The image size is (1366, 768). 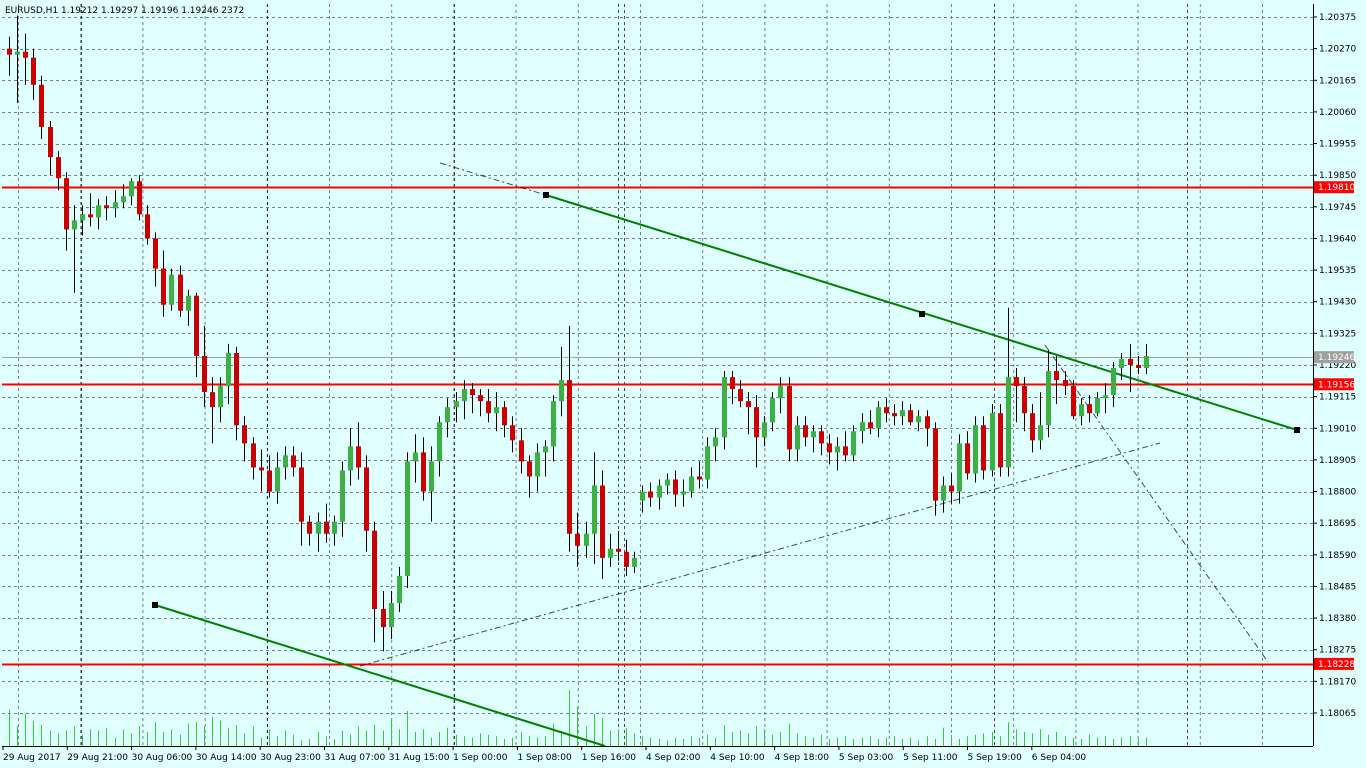 What do you see at coordinates (1337, 50) in the screenshot?
I see `price-tick-label: 1.20270` at bounding box center [1337, 50].